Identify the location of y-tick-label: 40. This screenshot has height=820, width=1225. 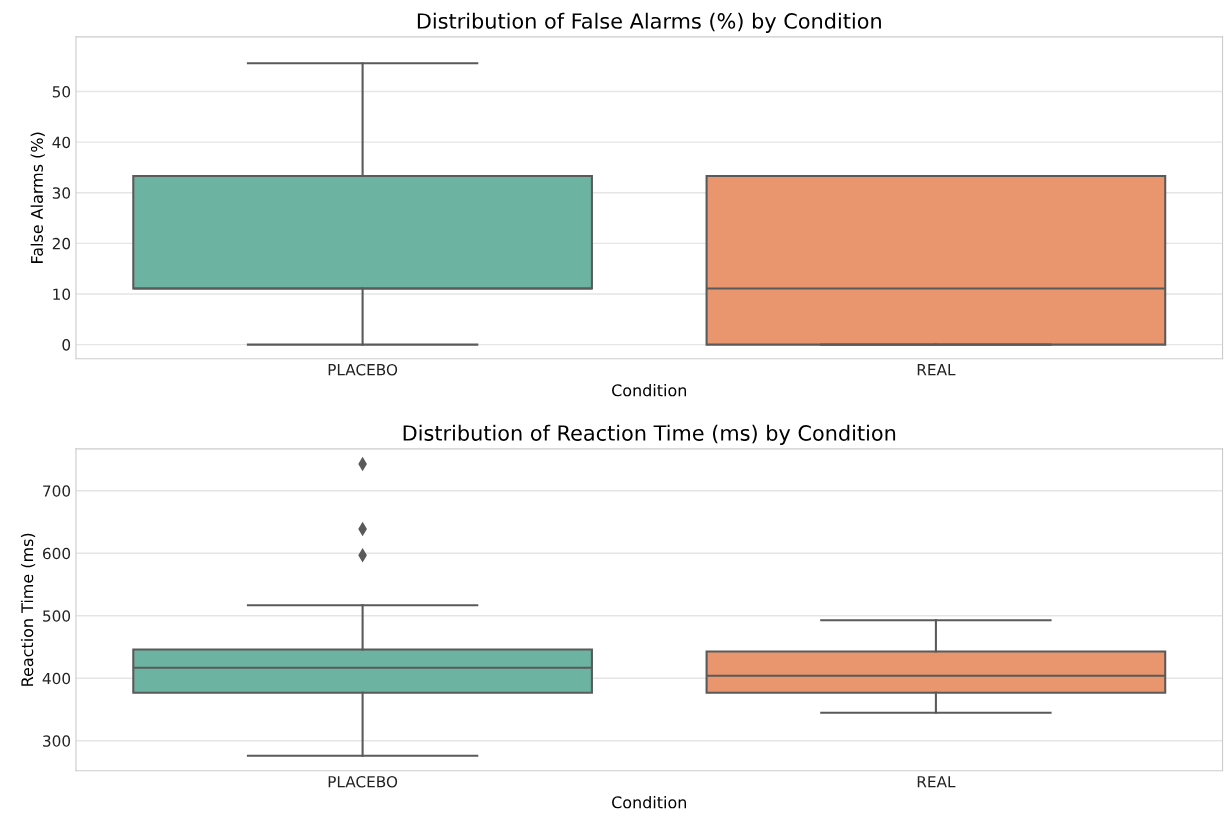
(61, 142).